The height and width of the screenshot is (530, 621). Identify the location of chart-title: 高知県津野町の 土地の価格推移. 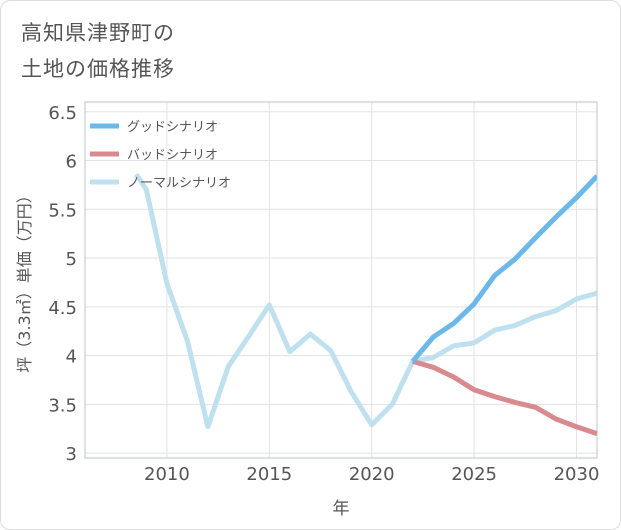
(98, 51).